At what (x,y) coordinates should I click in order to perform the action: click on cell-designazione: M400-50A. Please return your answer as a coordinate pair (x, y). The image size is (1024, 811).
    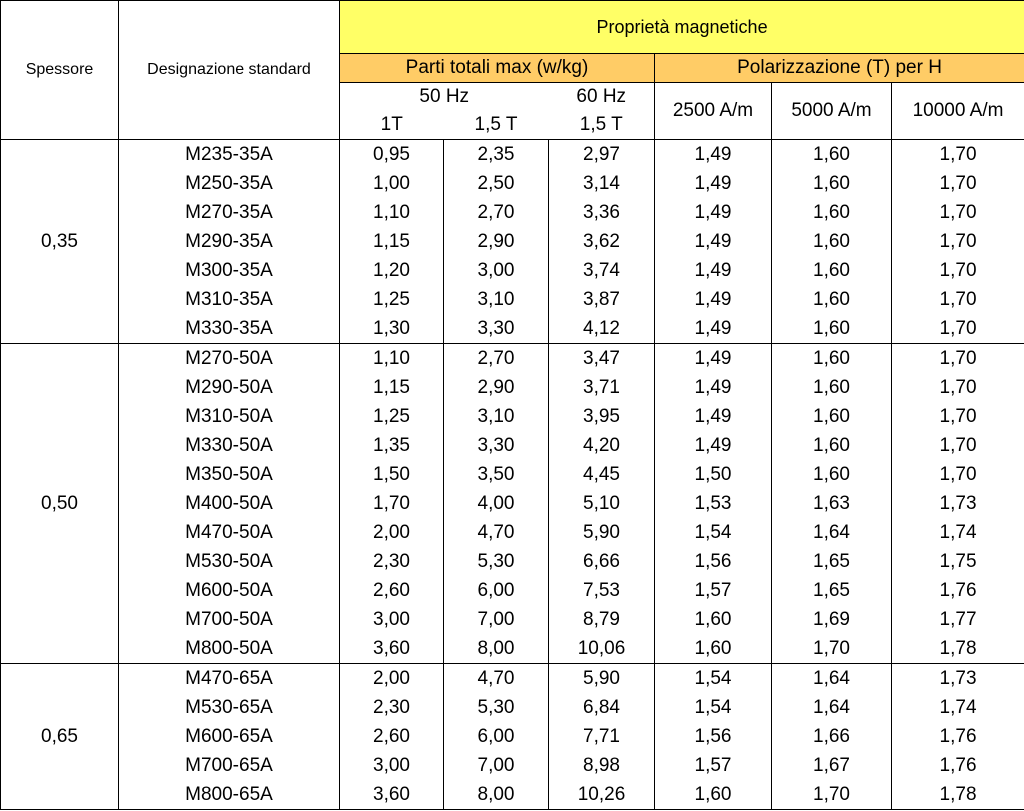
    Looking at the image, I should click on (229, 503).